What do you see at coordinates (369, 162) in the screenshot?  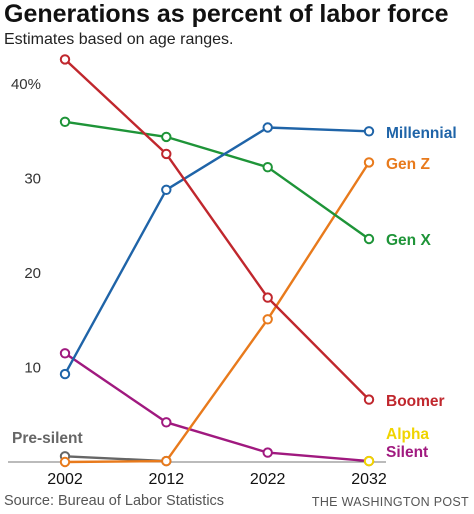 I see `data-point-gen-z-2032` at bounding box center [369, 162].